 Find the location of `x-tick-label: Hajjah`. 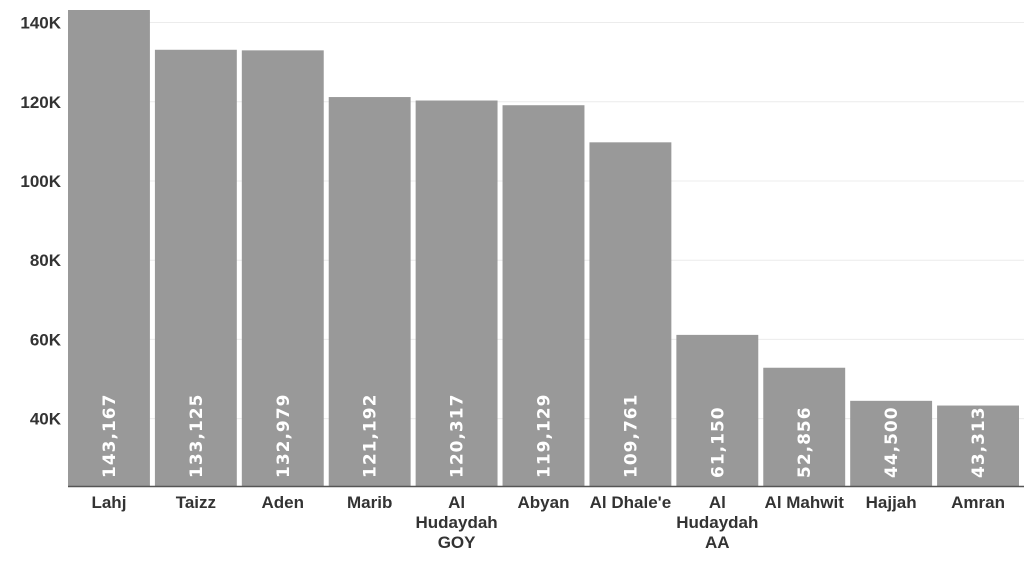

x-tick-label: Hajjah is located at coordinates (891, 502).